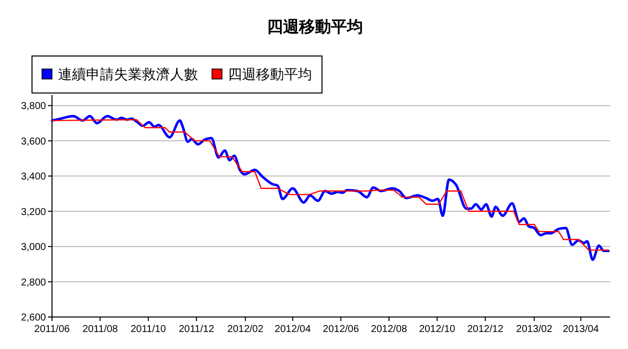  I want to click on x-tick-label: 2012/10, so click(437, 329).